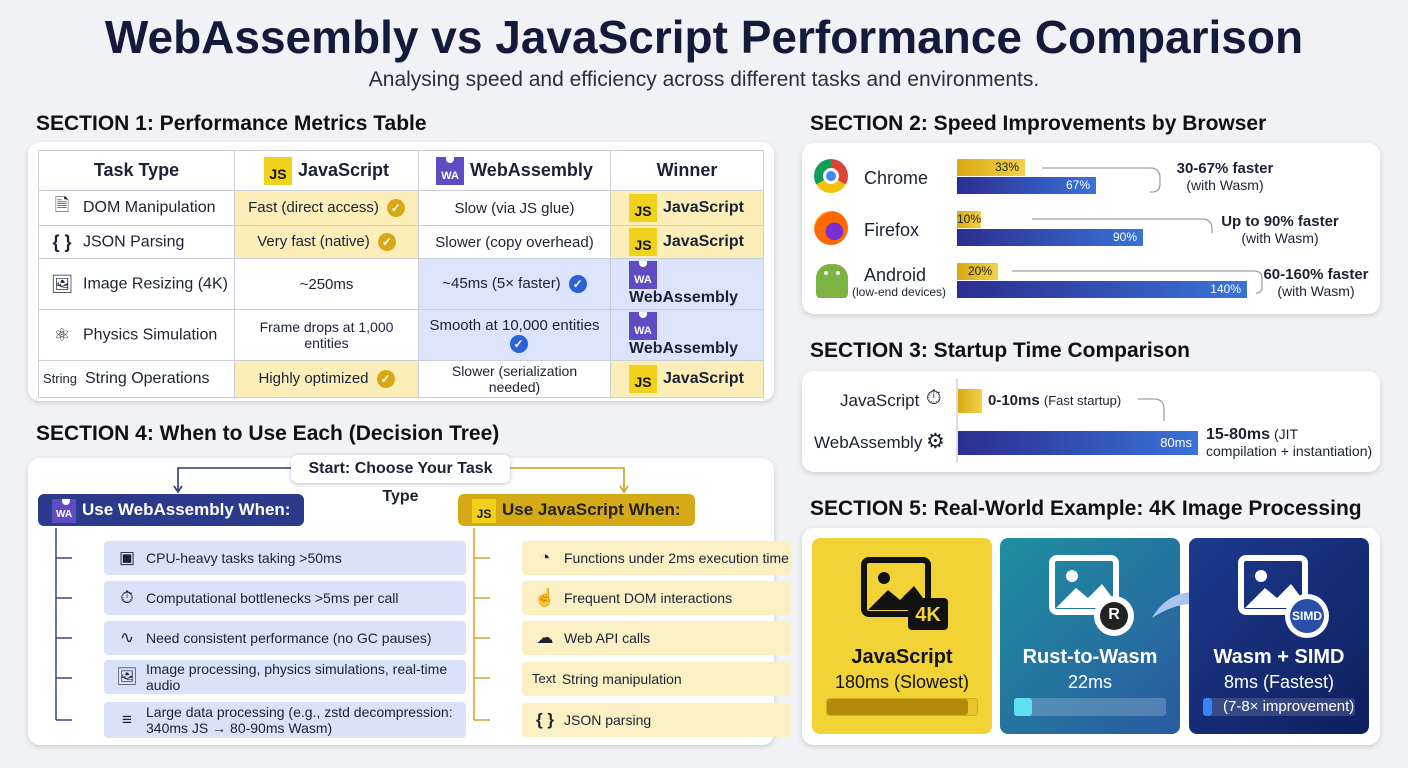 The height and width of the screenshot is (768, 1408). Describe the element at coordinates (656, 679) in the screenshot. I see `js-criteria-item: Text String manipulation` at that location.